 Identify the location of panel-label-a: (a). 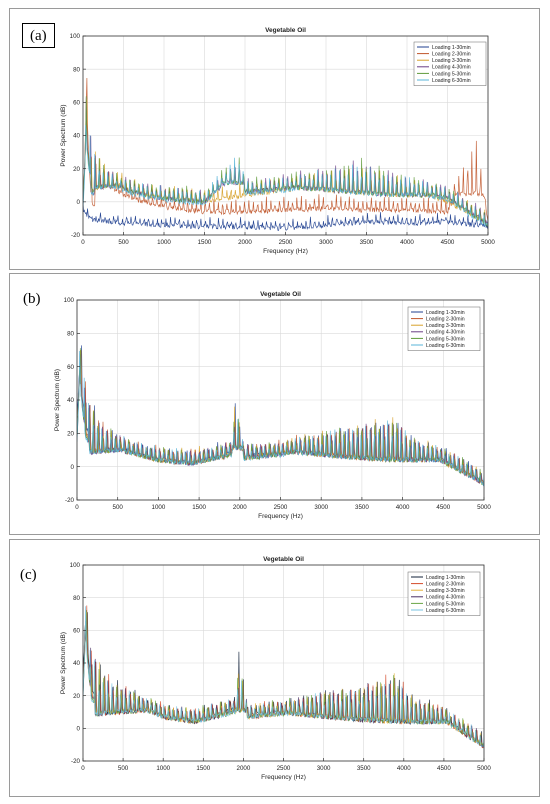
(38, 35).